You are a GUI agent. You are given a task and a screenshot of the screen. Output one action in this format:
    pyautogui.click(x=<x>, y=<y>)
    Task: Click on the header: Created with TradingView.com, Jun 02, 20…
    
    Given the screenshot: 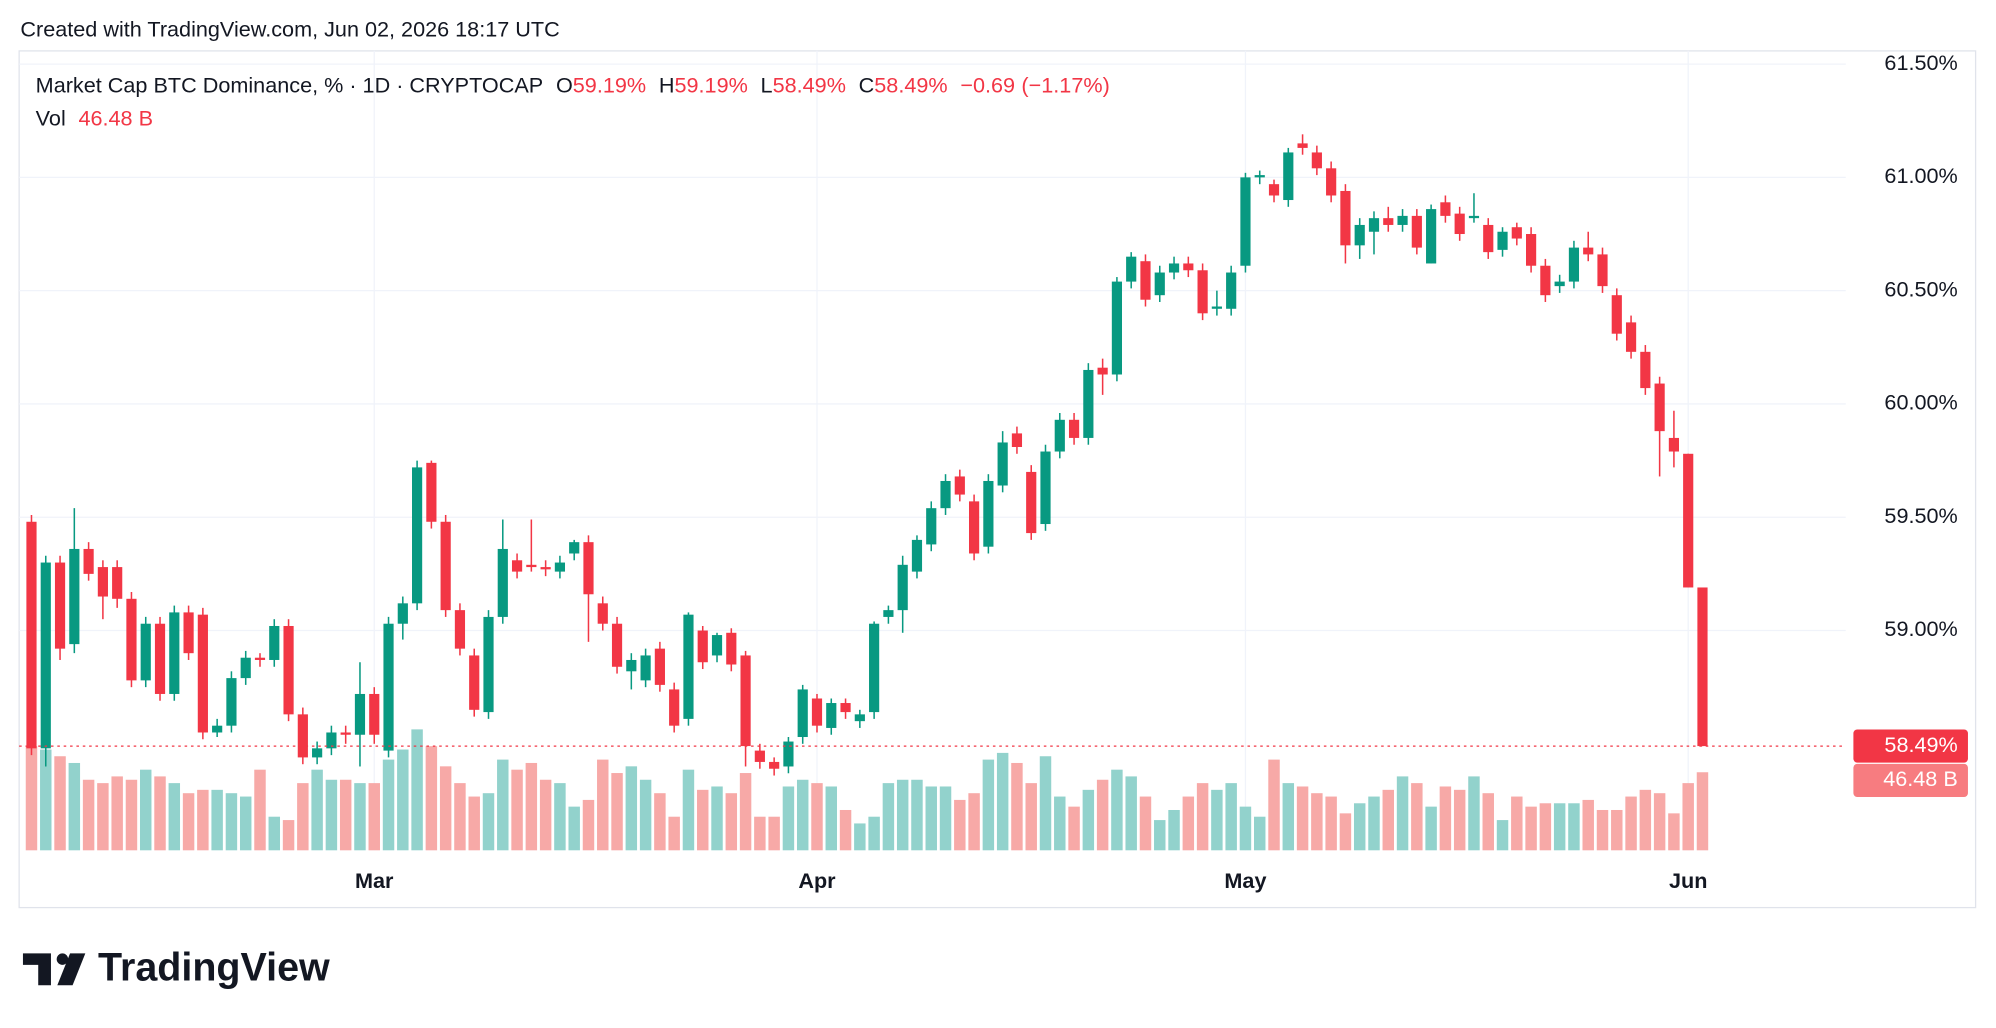 What is the action you would take?
    pyautogui.click(x=289, y=28)
    